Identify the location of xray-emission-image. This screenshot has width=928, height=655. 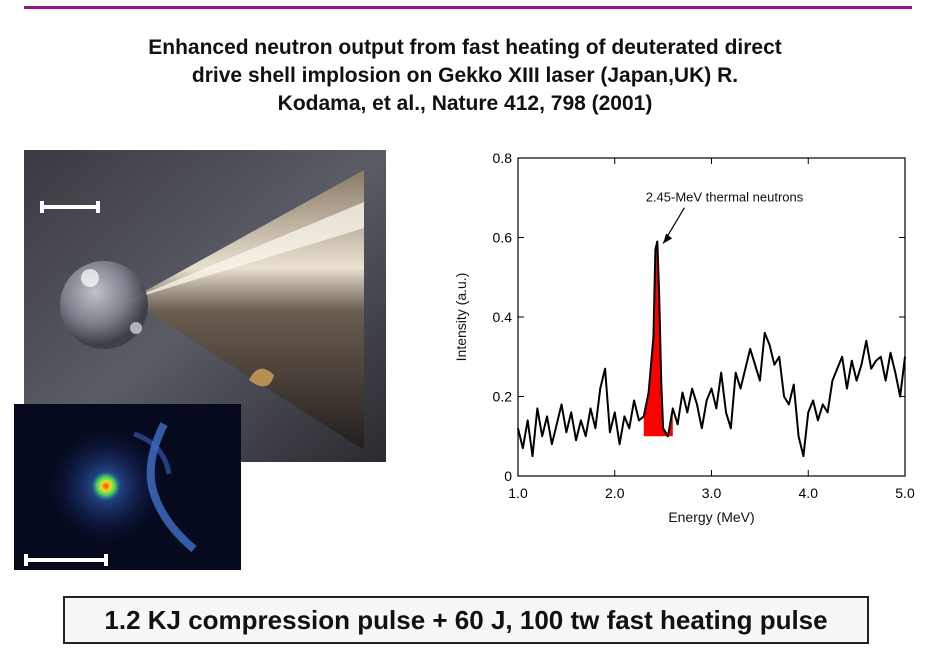
(127, 487).